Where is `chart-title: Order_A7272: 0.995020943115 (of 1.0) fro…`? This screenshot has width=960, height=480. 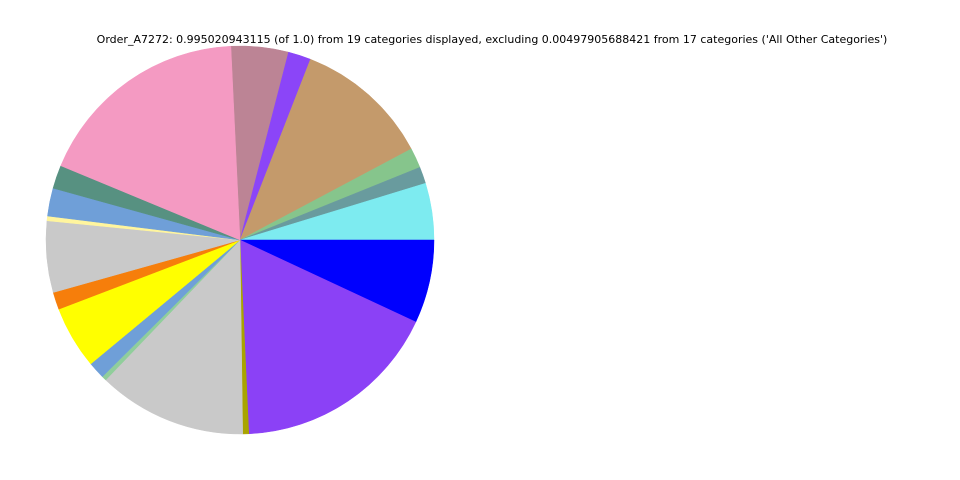 chart-title: Order_A7272: 0.995020943115 (of 1.0) fro… is located at coordinates (492, 39).